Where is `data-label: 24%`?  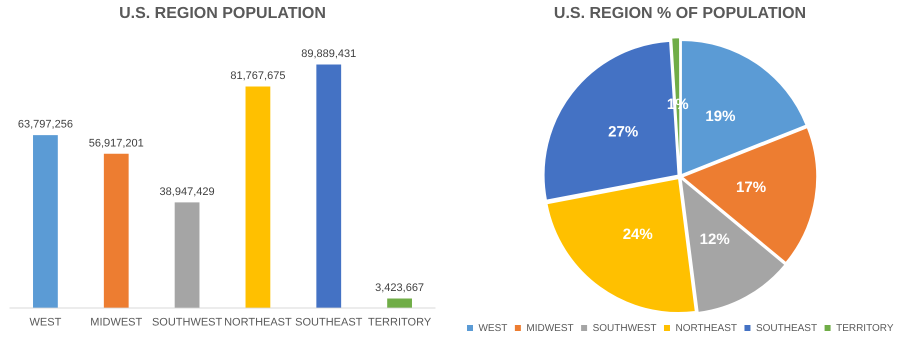 data-label: 24% is located at coordinates (637, 234).